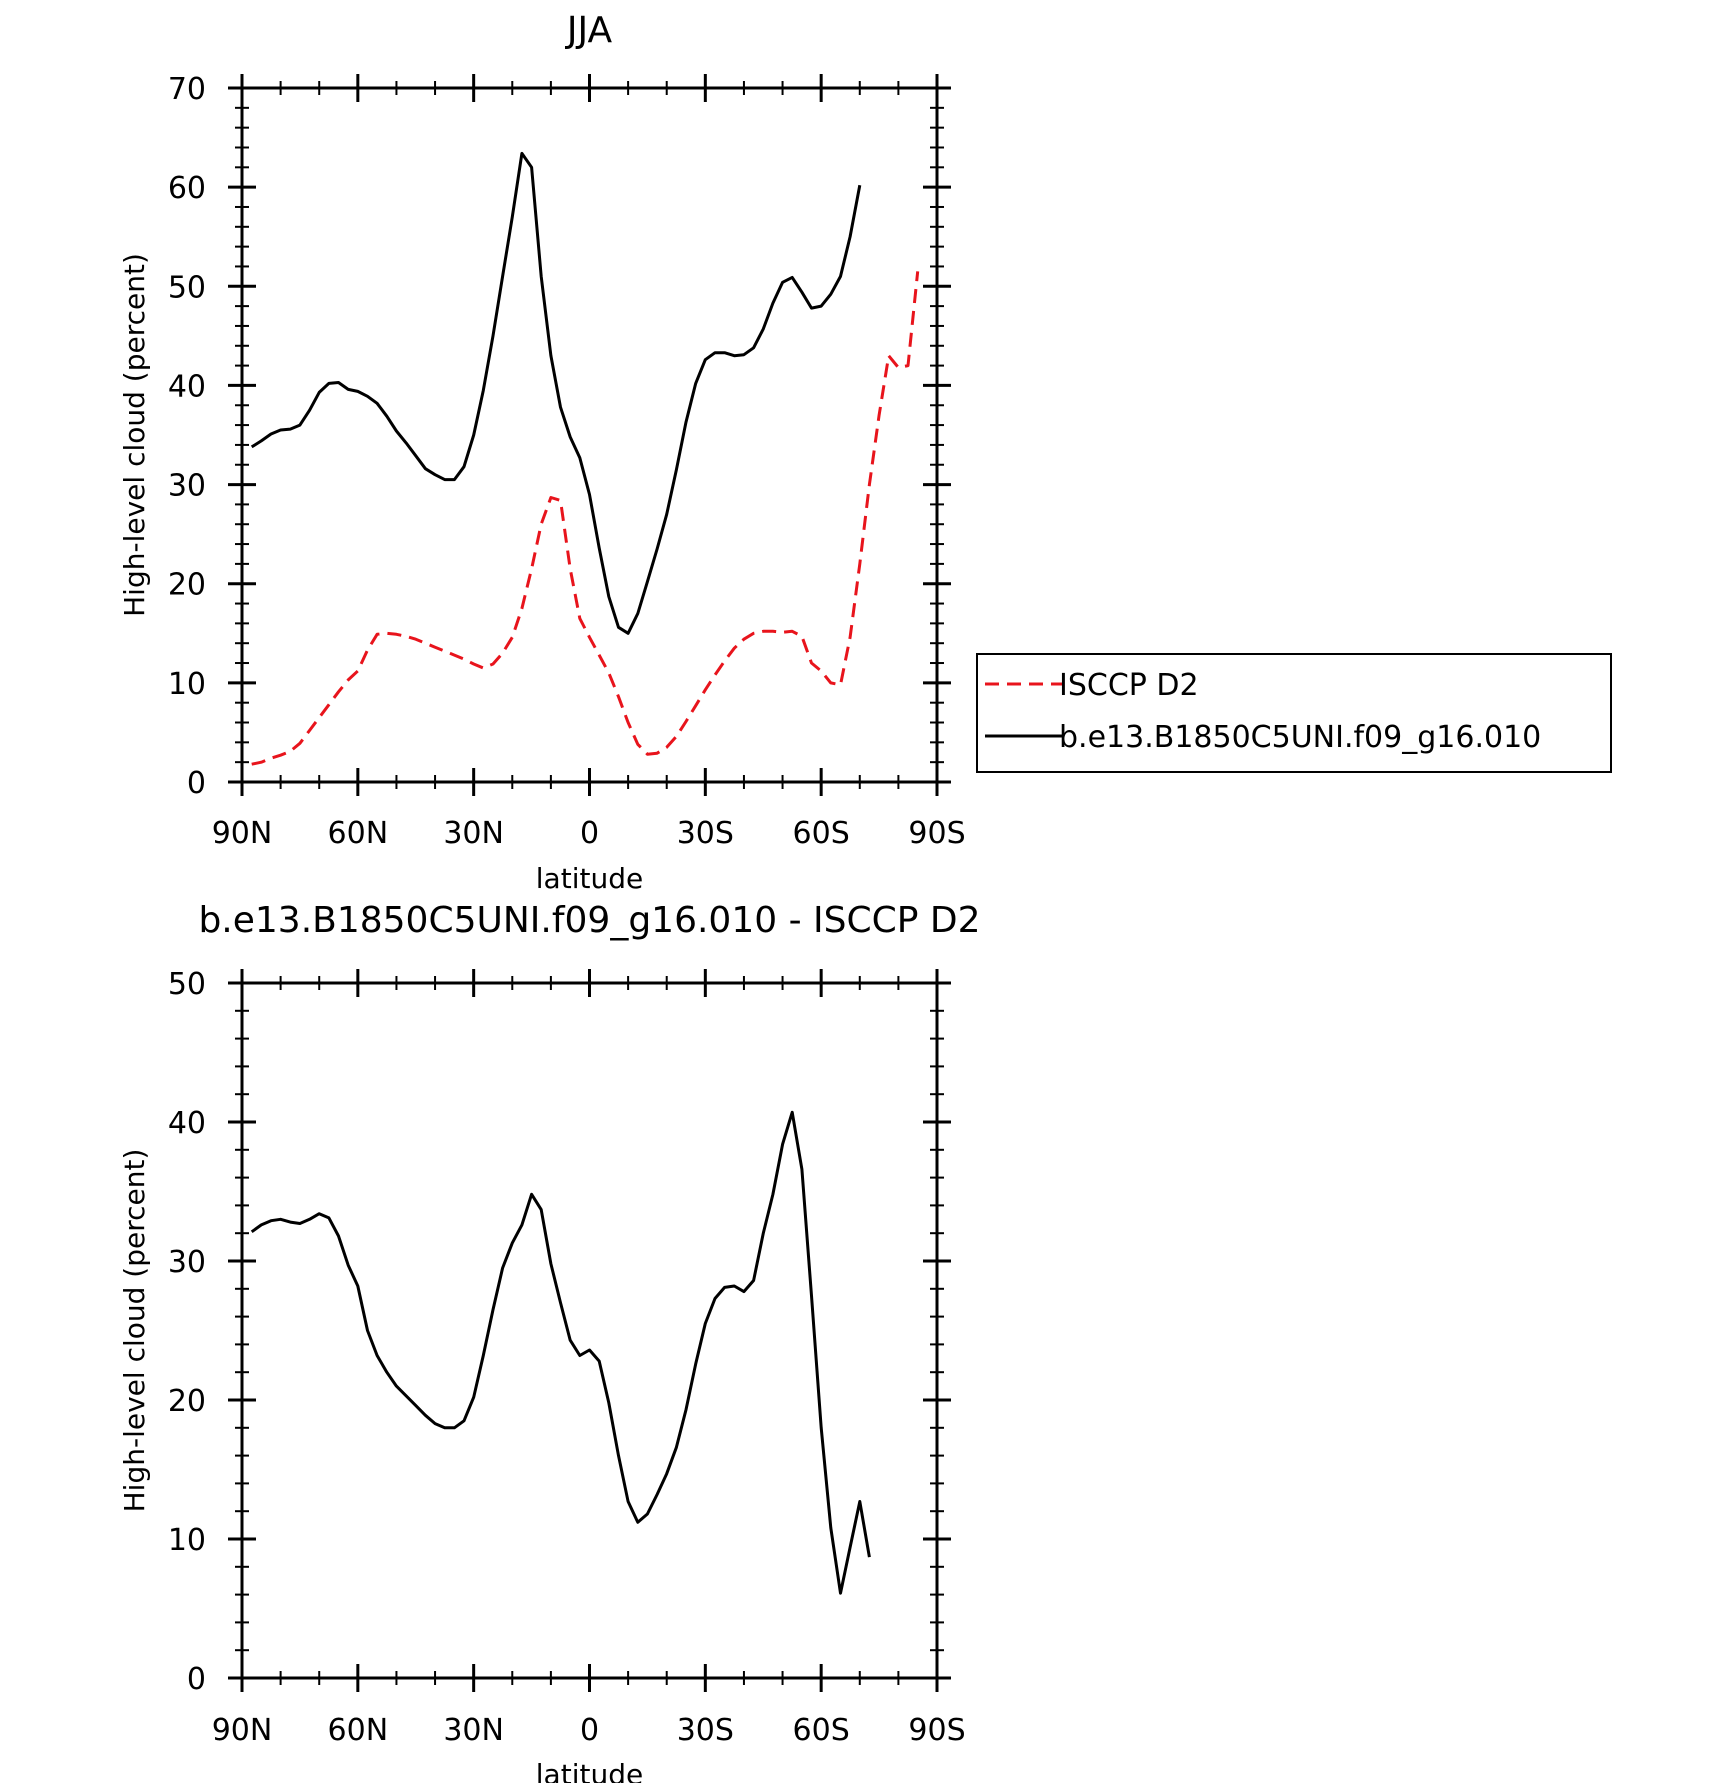 The width and height of the screenshot is (1710, 1783). Describe the element at coordinates (589, 920) in the screenshot. I see `chart-title: b.e13.B1850C5UNI.f09_g16.010 - ISCCP D2` at that location.